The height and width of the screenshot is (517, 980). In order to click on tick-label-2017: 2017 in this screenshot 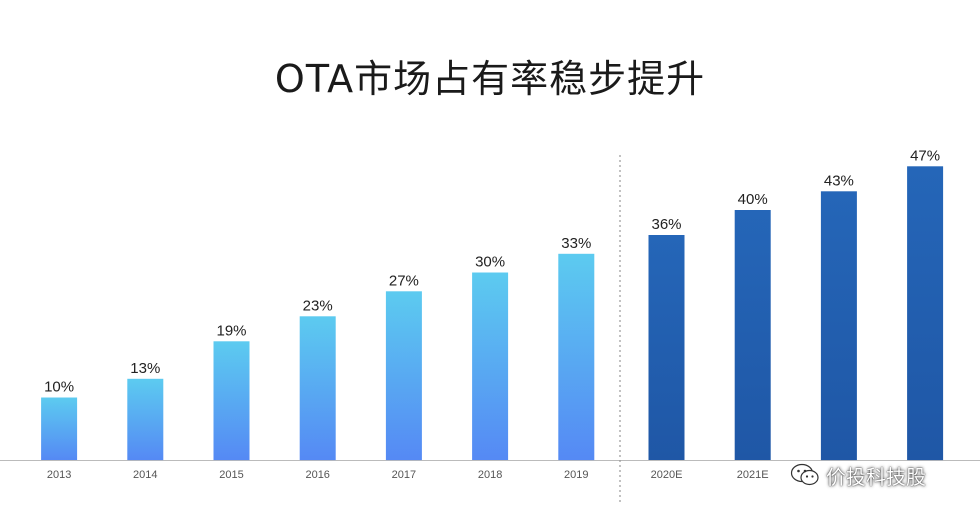, I will do `click(404, 475)`.